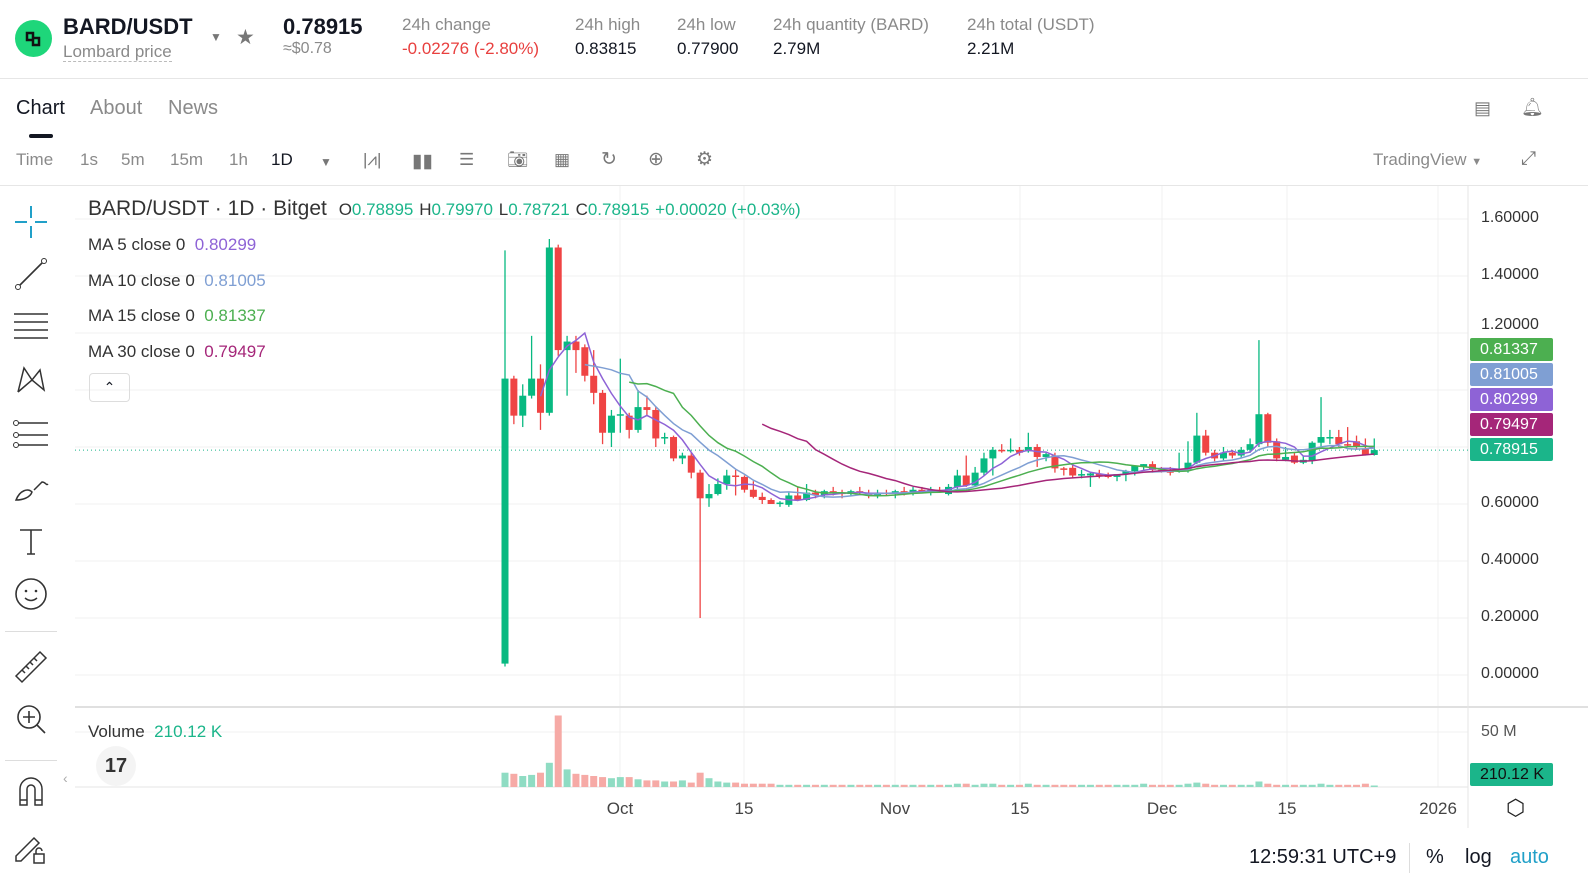 The width and height of the screenshot is (1588, 889). I want to click on pair-name: BARD/USDT, so click(128, 26).